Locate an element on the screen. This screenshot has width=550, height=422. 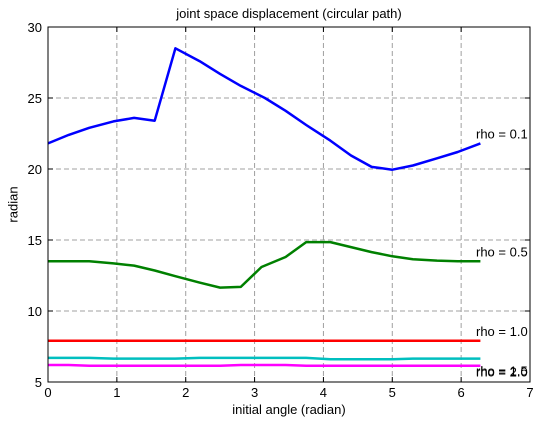
series-label-1: rho = 0.1 is located at coordinates (502, 133).